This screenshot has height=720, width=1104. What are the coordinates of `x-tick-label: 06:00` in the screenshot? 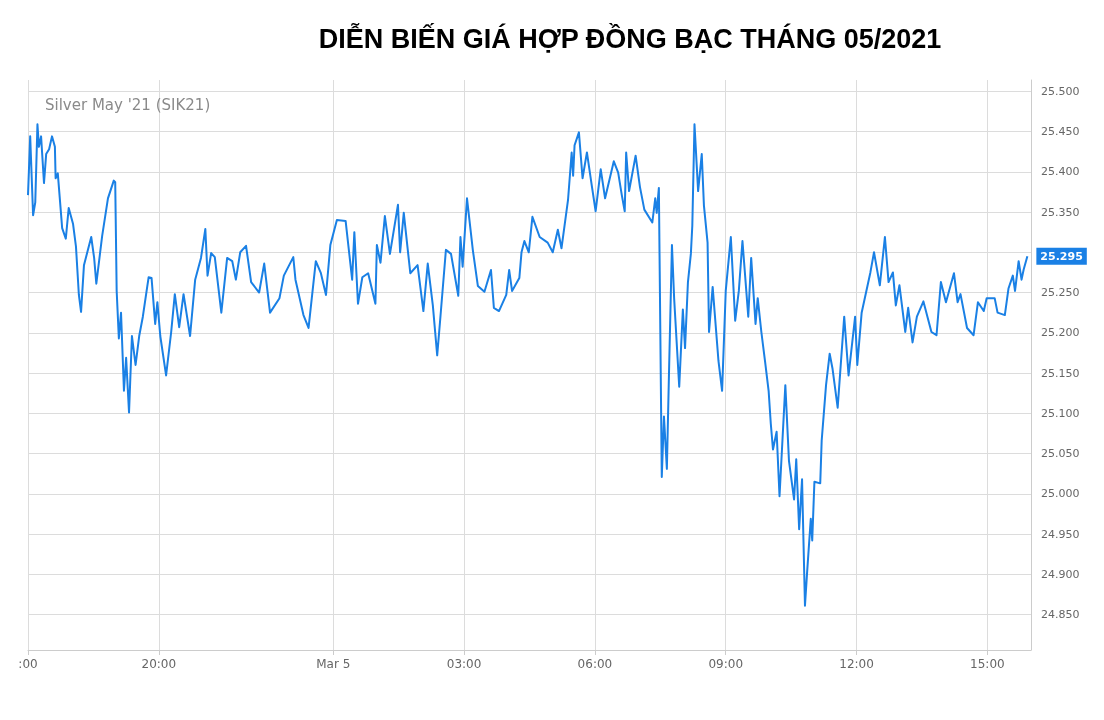 It's located at (595, 664).